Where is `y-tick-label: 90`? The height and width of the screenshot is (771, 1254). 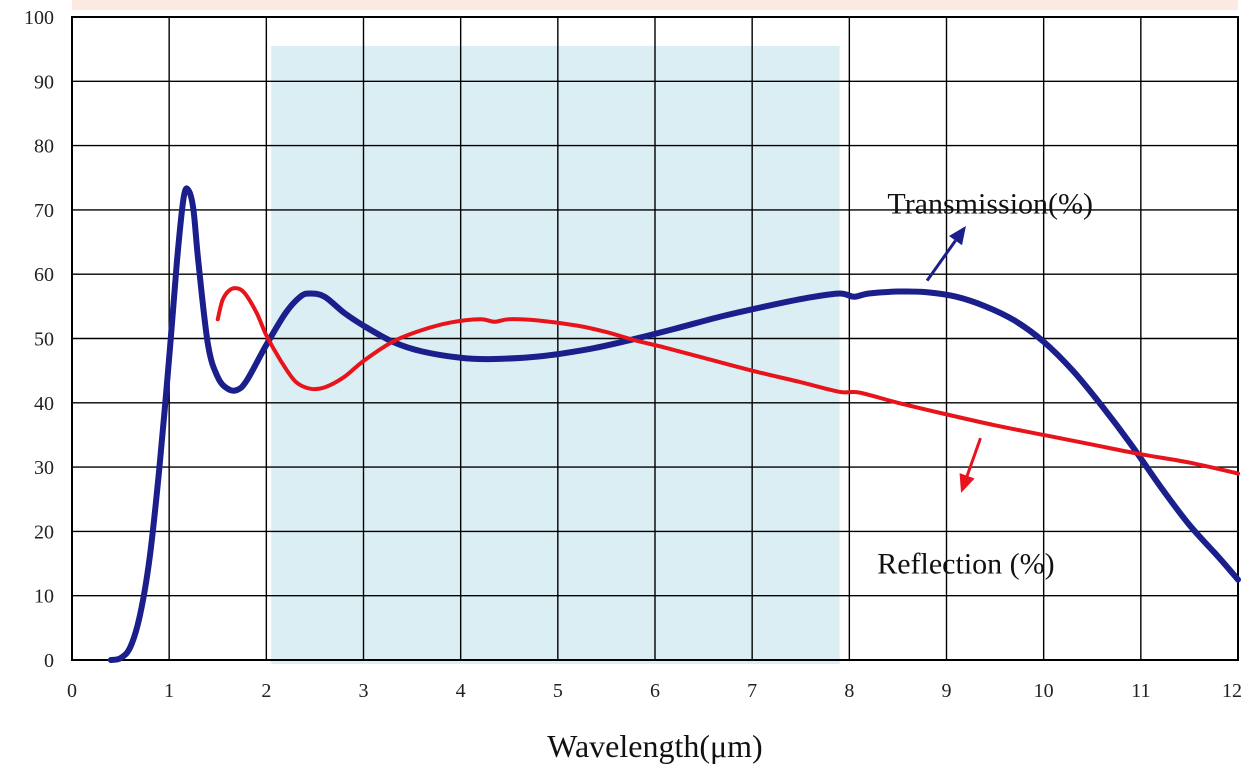 y-tick-label: 90 is located at coordinates (44, 82).